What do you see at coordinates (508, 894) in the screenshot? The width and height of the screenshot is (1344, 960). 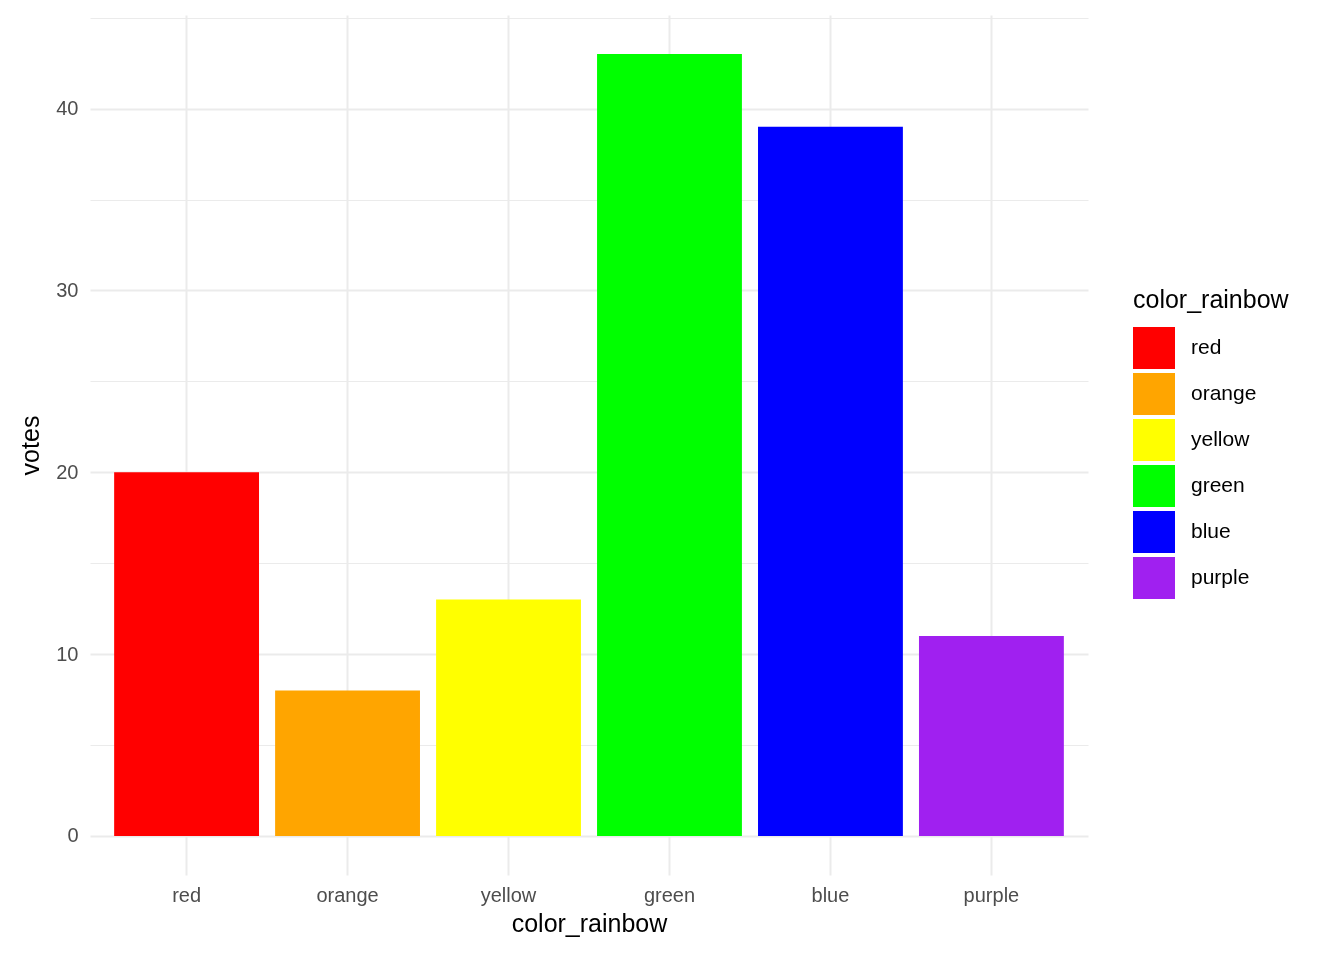 I see `x-tick-label: yellow` at bounding box center [508, 894].